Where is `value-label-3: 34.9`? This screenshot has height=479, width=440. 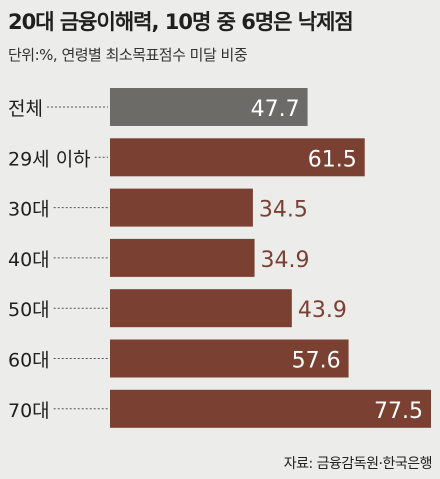 value-label-3: 34.9 is located at coordinates (285, 260).